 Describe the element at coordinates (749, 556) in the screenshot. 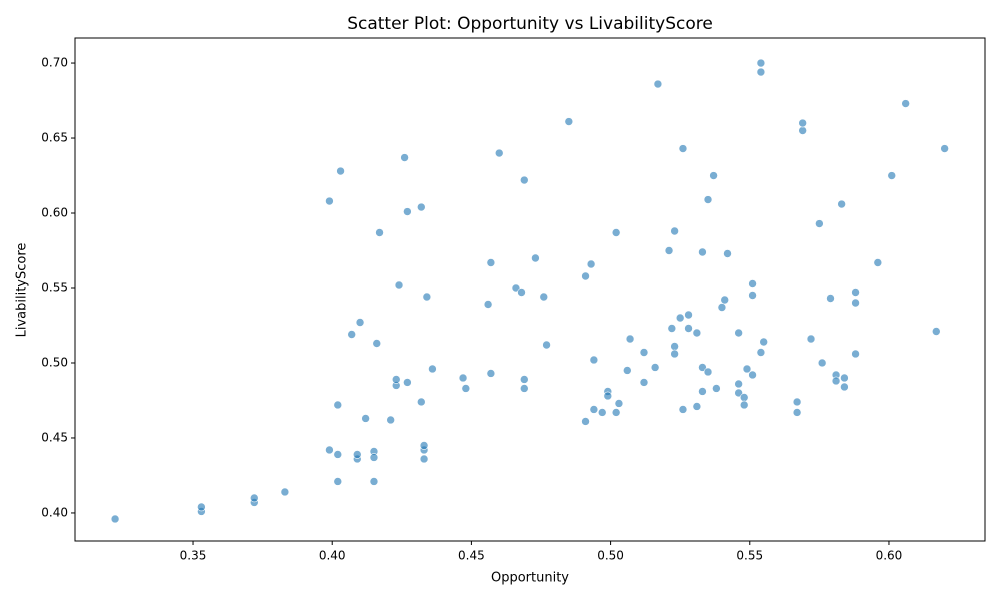

I see `x-tick-label: 0.55` at that location.